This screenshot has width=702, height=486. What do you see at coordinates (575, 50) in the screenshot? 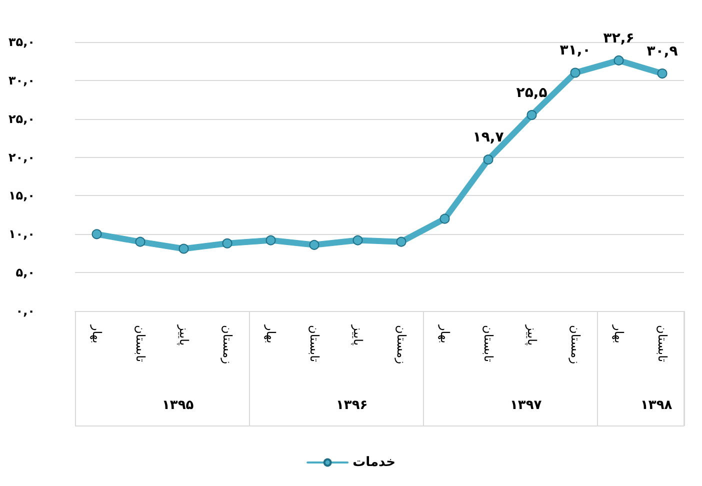
I see `data-label: ۳۱,۰` at bounding box center [575, 50].